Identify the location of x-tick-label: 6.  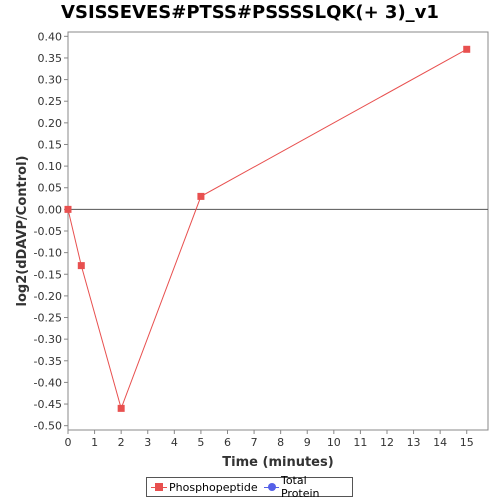
(227, 442).